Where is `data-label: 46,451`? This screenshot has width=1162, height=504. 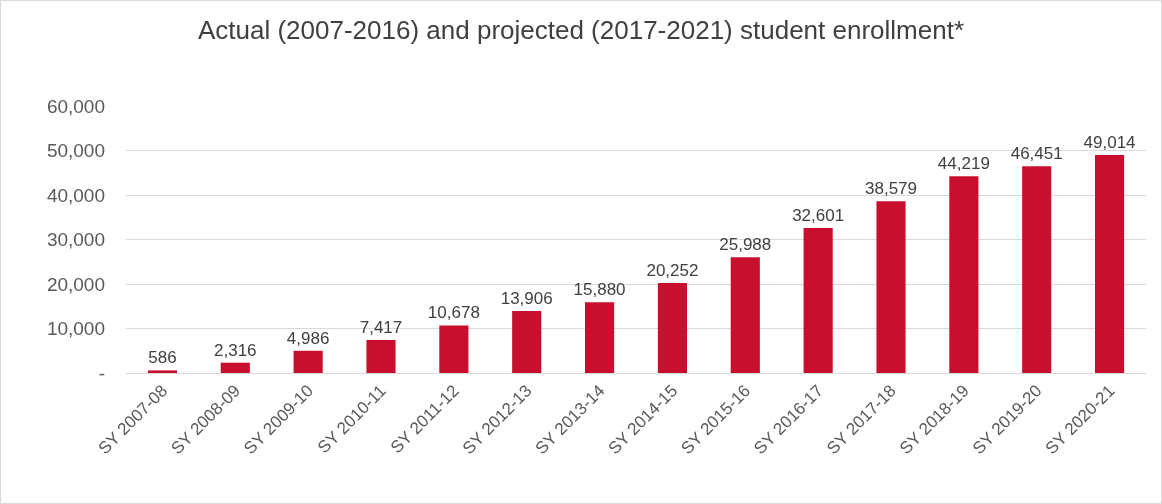 data-label: 46,451 is located at coordinates (1036, 154).